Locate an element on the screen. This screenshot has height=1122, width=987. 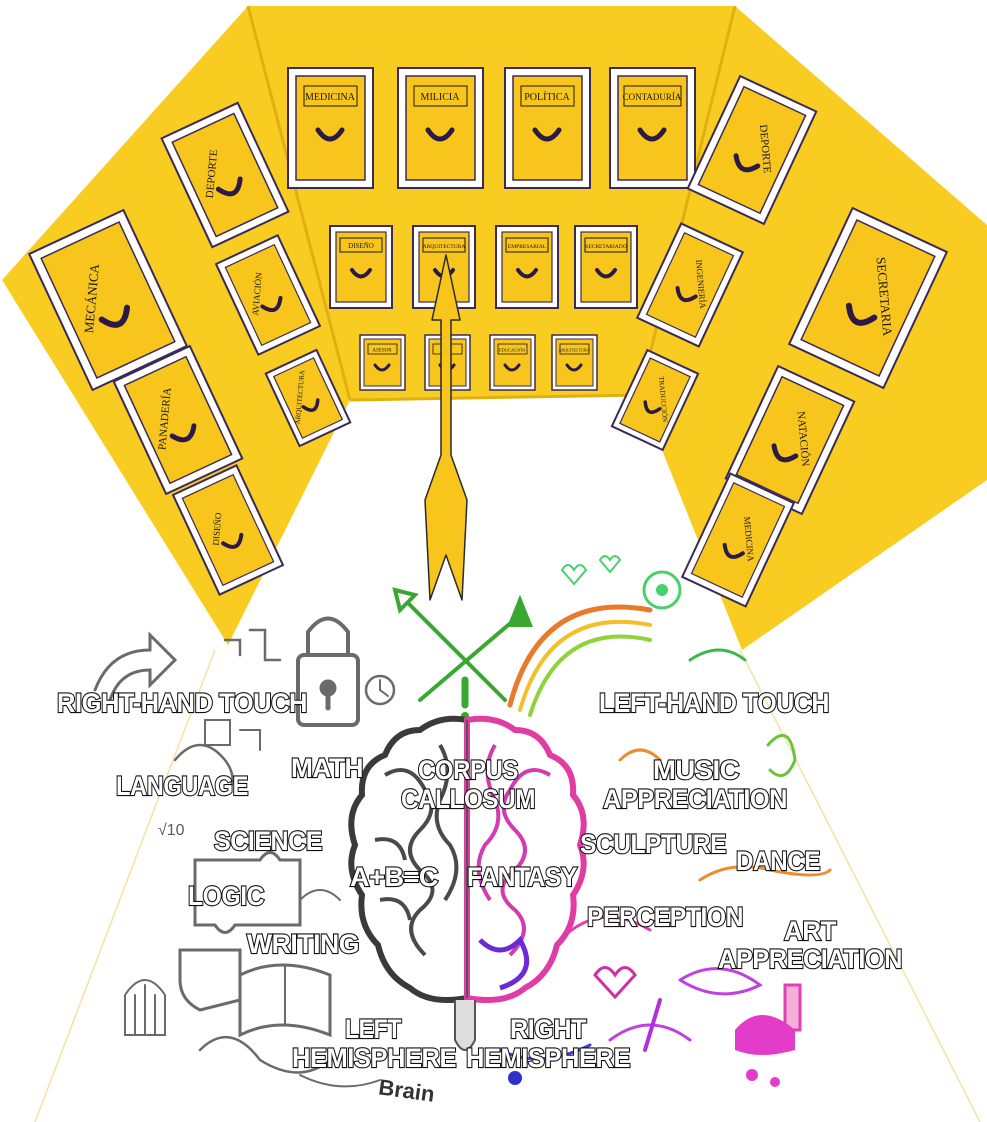
drawer-label: CONTADURÍA is located at coordinates (652, 97).